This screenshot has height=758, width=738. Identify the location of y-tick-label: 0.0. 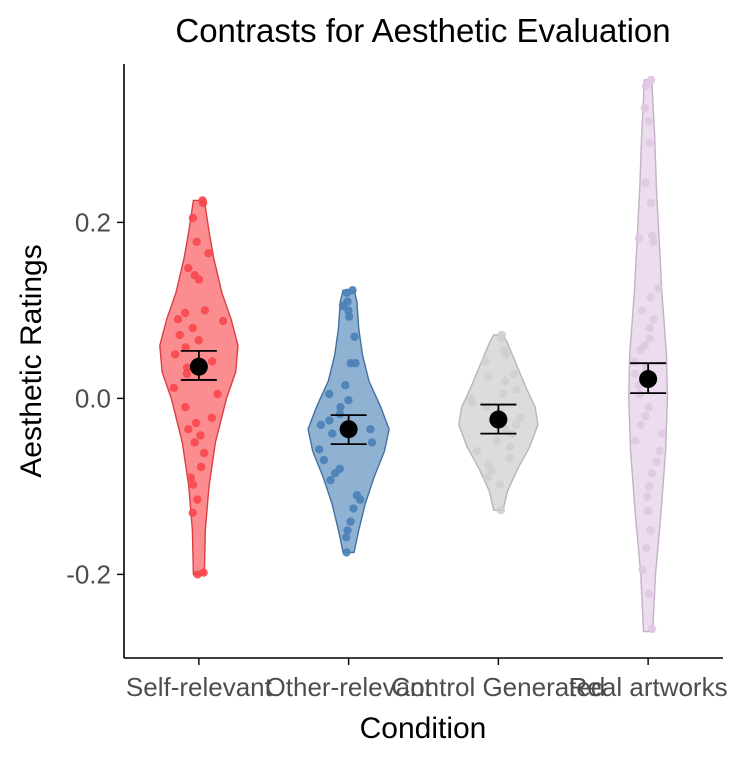
(93, 398).